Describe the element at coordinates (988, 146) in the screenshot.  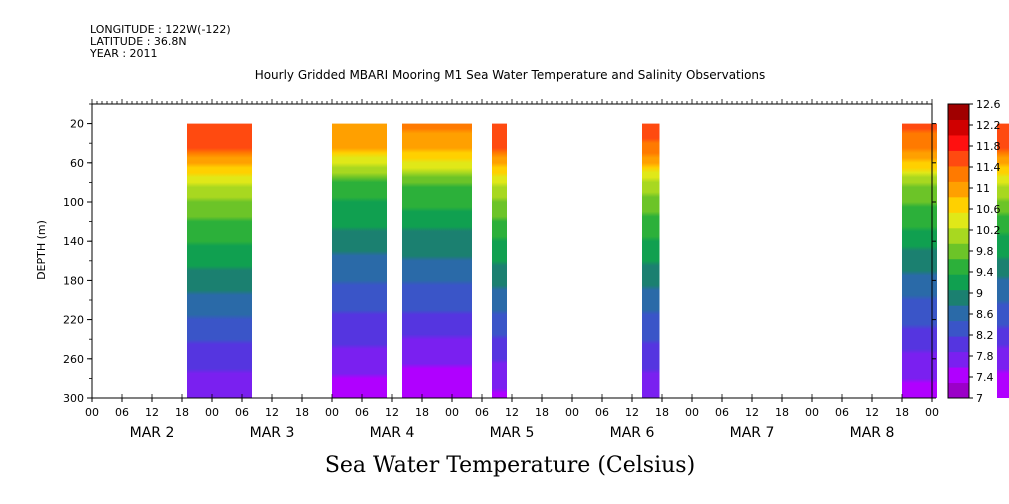
I see `colorbar-tick-label: 11.8` at that location.